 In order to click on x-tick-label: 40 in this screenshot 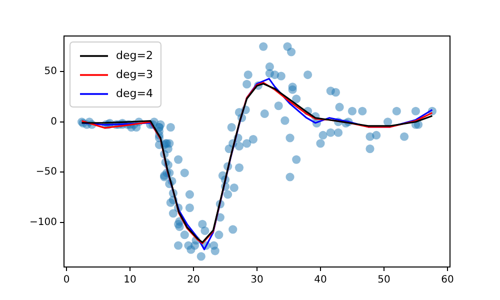, I will do `click(320, 280)`.